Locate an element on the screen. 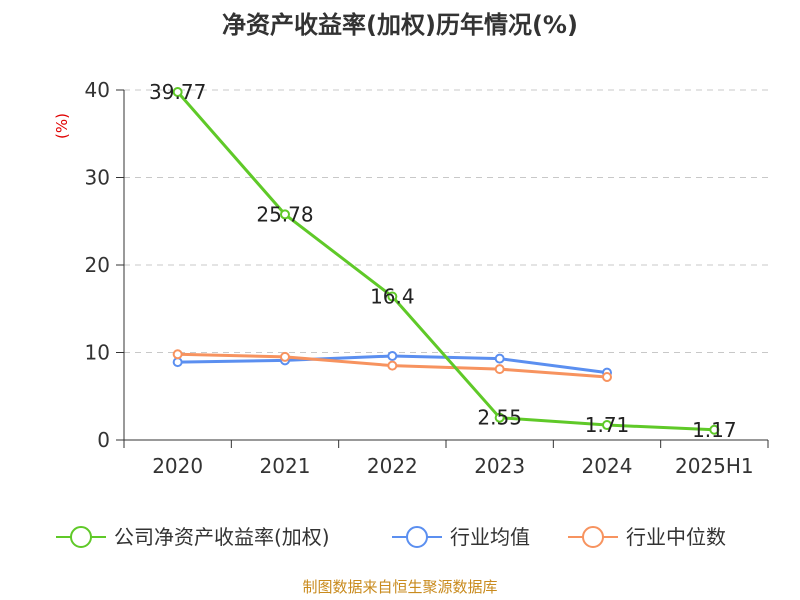 The image size is (800, 600). x-tick-label: 2025H1 is located at coordinates (714, 466).